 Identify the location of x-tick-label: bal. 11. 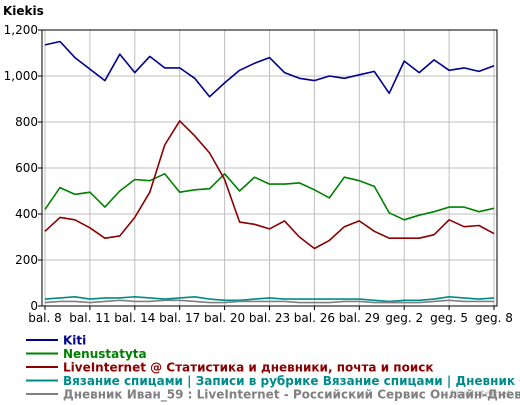
(89, 318).